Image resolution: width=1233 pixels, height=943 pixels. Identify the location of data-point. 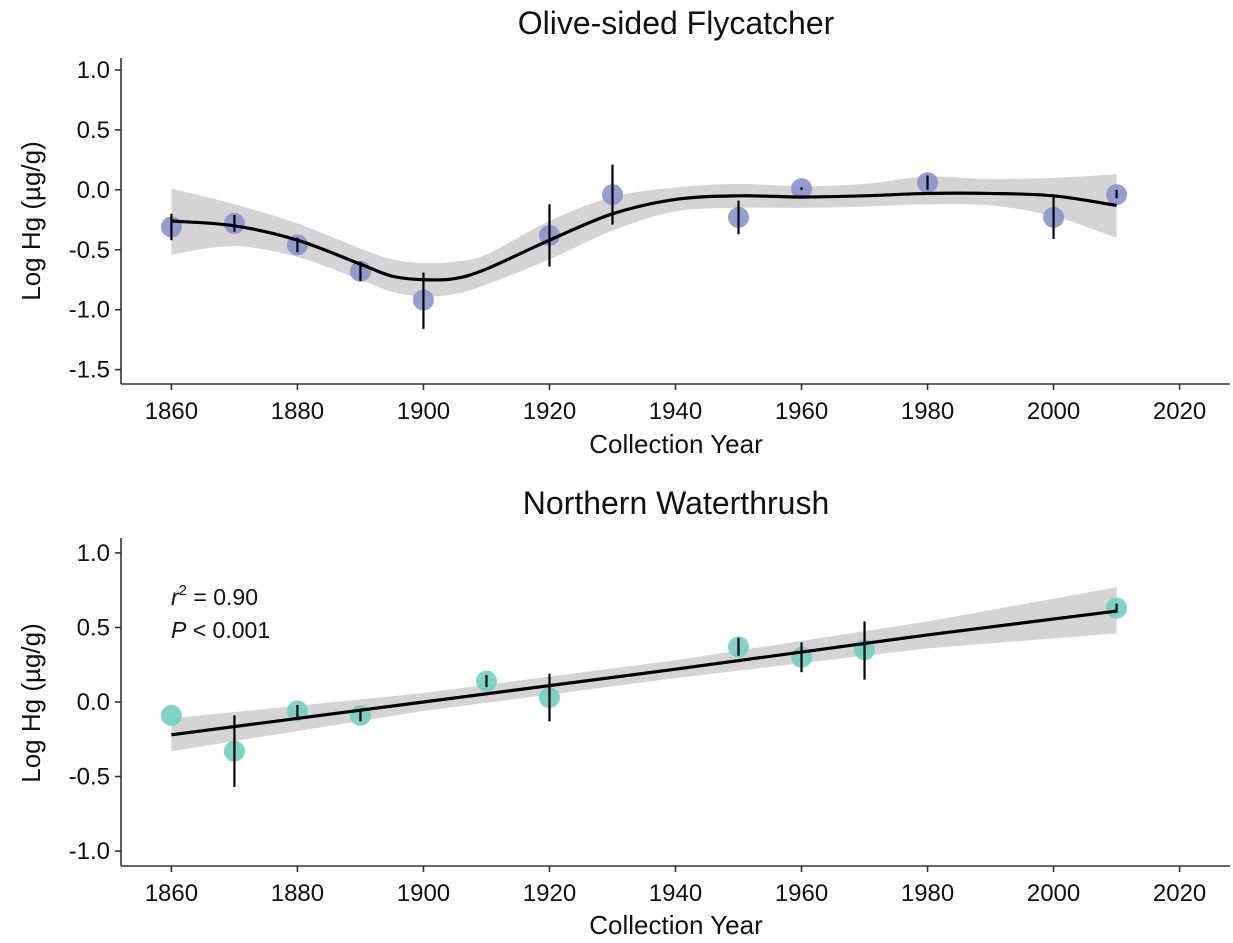
(171, 715).